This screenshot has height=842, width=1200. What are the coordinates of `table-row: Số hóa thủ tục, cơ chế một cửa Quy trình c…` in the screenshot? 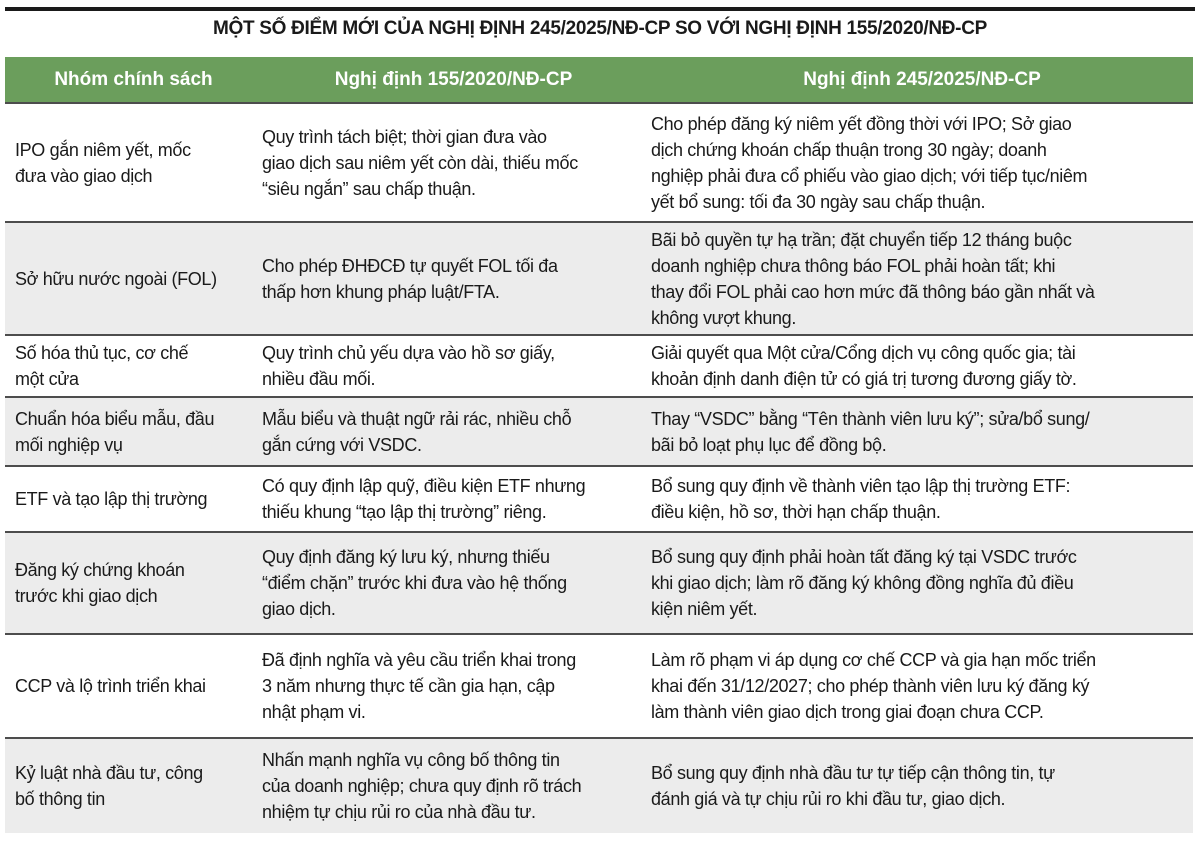 It's located at (599, 367).